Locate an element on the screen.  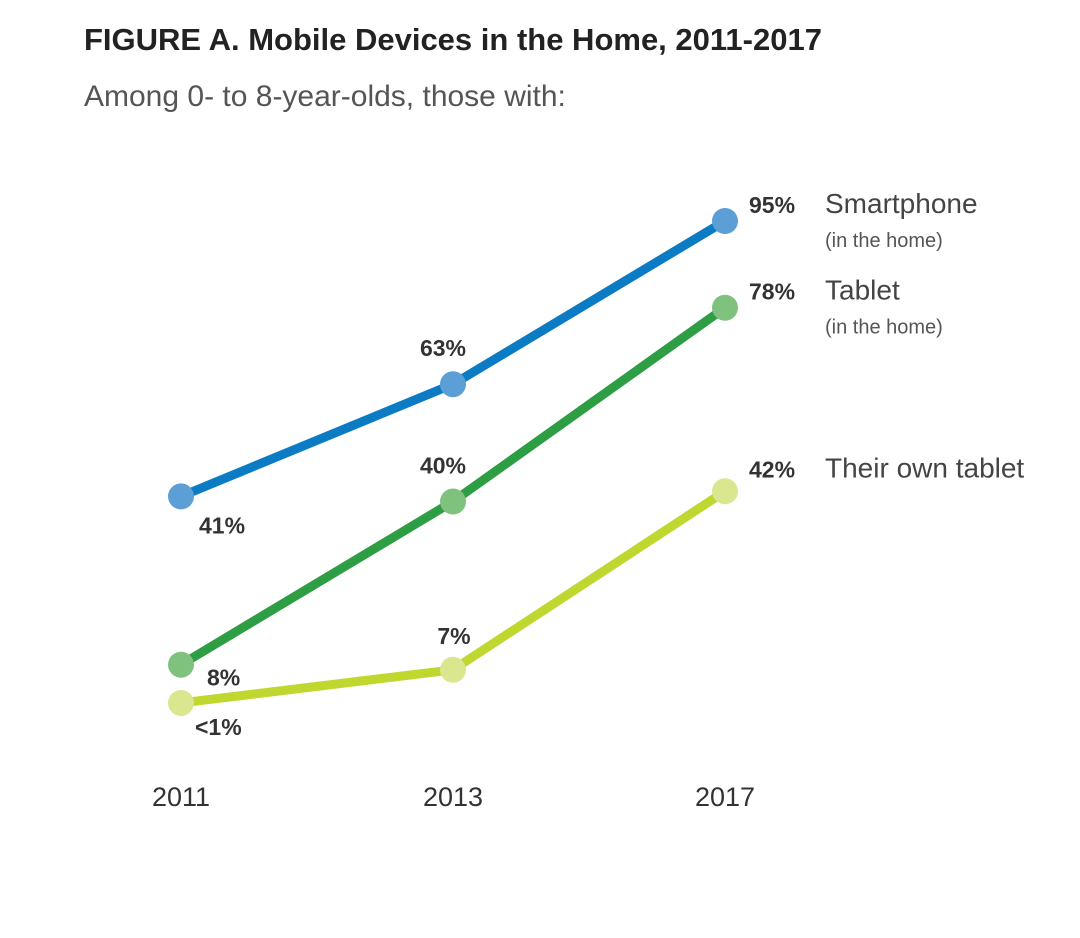
chart-subtitle: Among 0- to 8-year-olds, those with: is located at coordinates (325, 96).